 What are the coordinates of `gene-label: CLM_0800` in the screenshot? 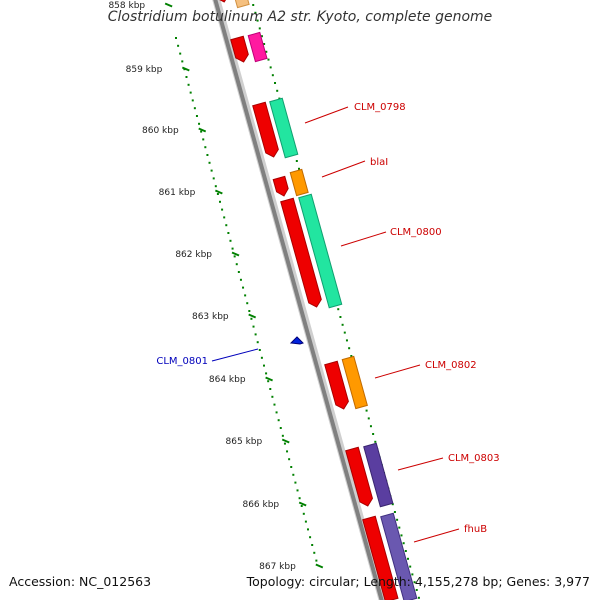 It's located at (416, 232).